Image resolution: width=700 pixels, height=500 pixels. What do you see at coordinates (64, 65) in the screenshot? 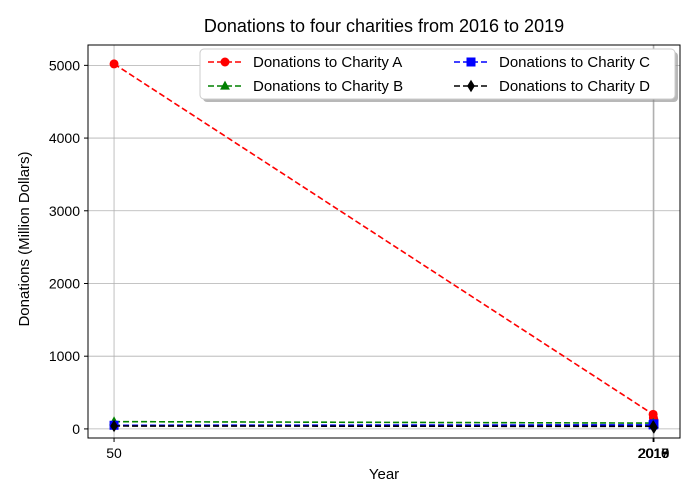
I see `y-tick-label: 5000` at bounding box center [64, 65].